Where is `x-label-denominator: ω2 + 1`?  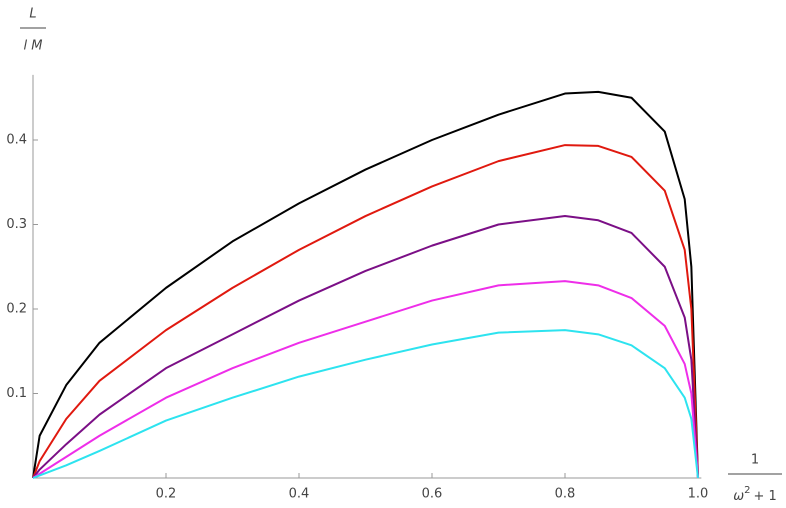
x-label-denominator: ω2 + 1 is located at coordinates (755, 494).